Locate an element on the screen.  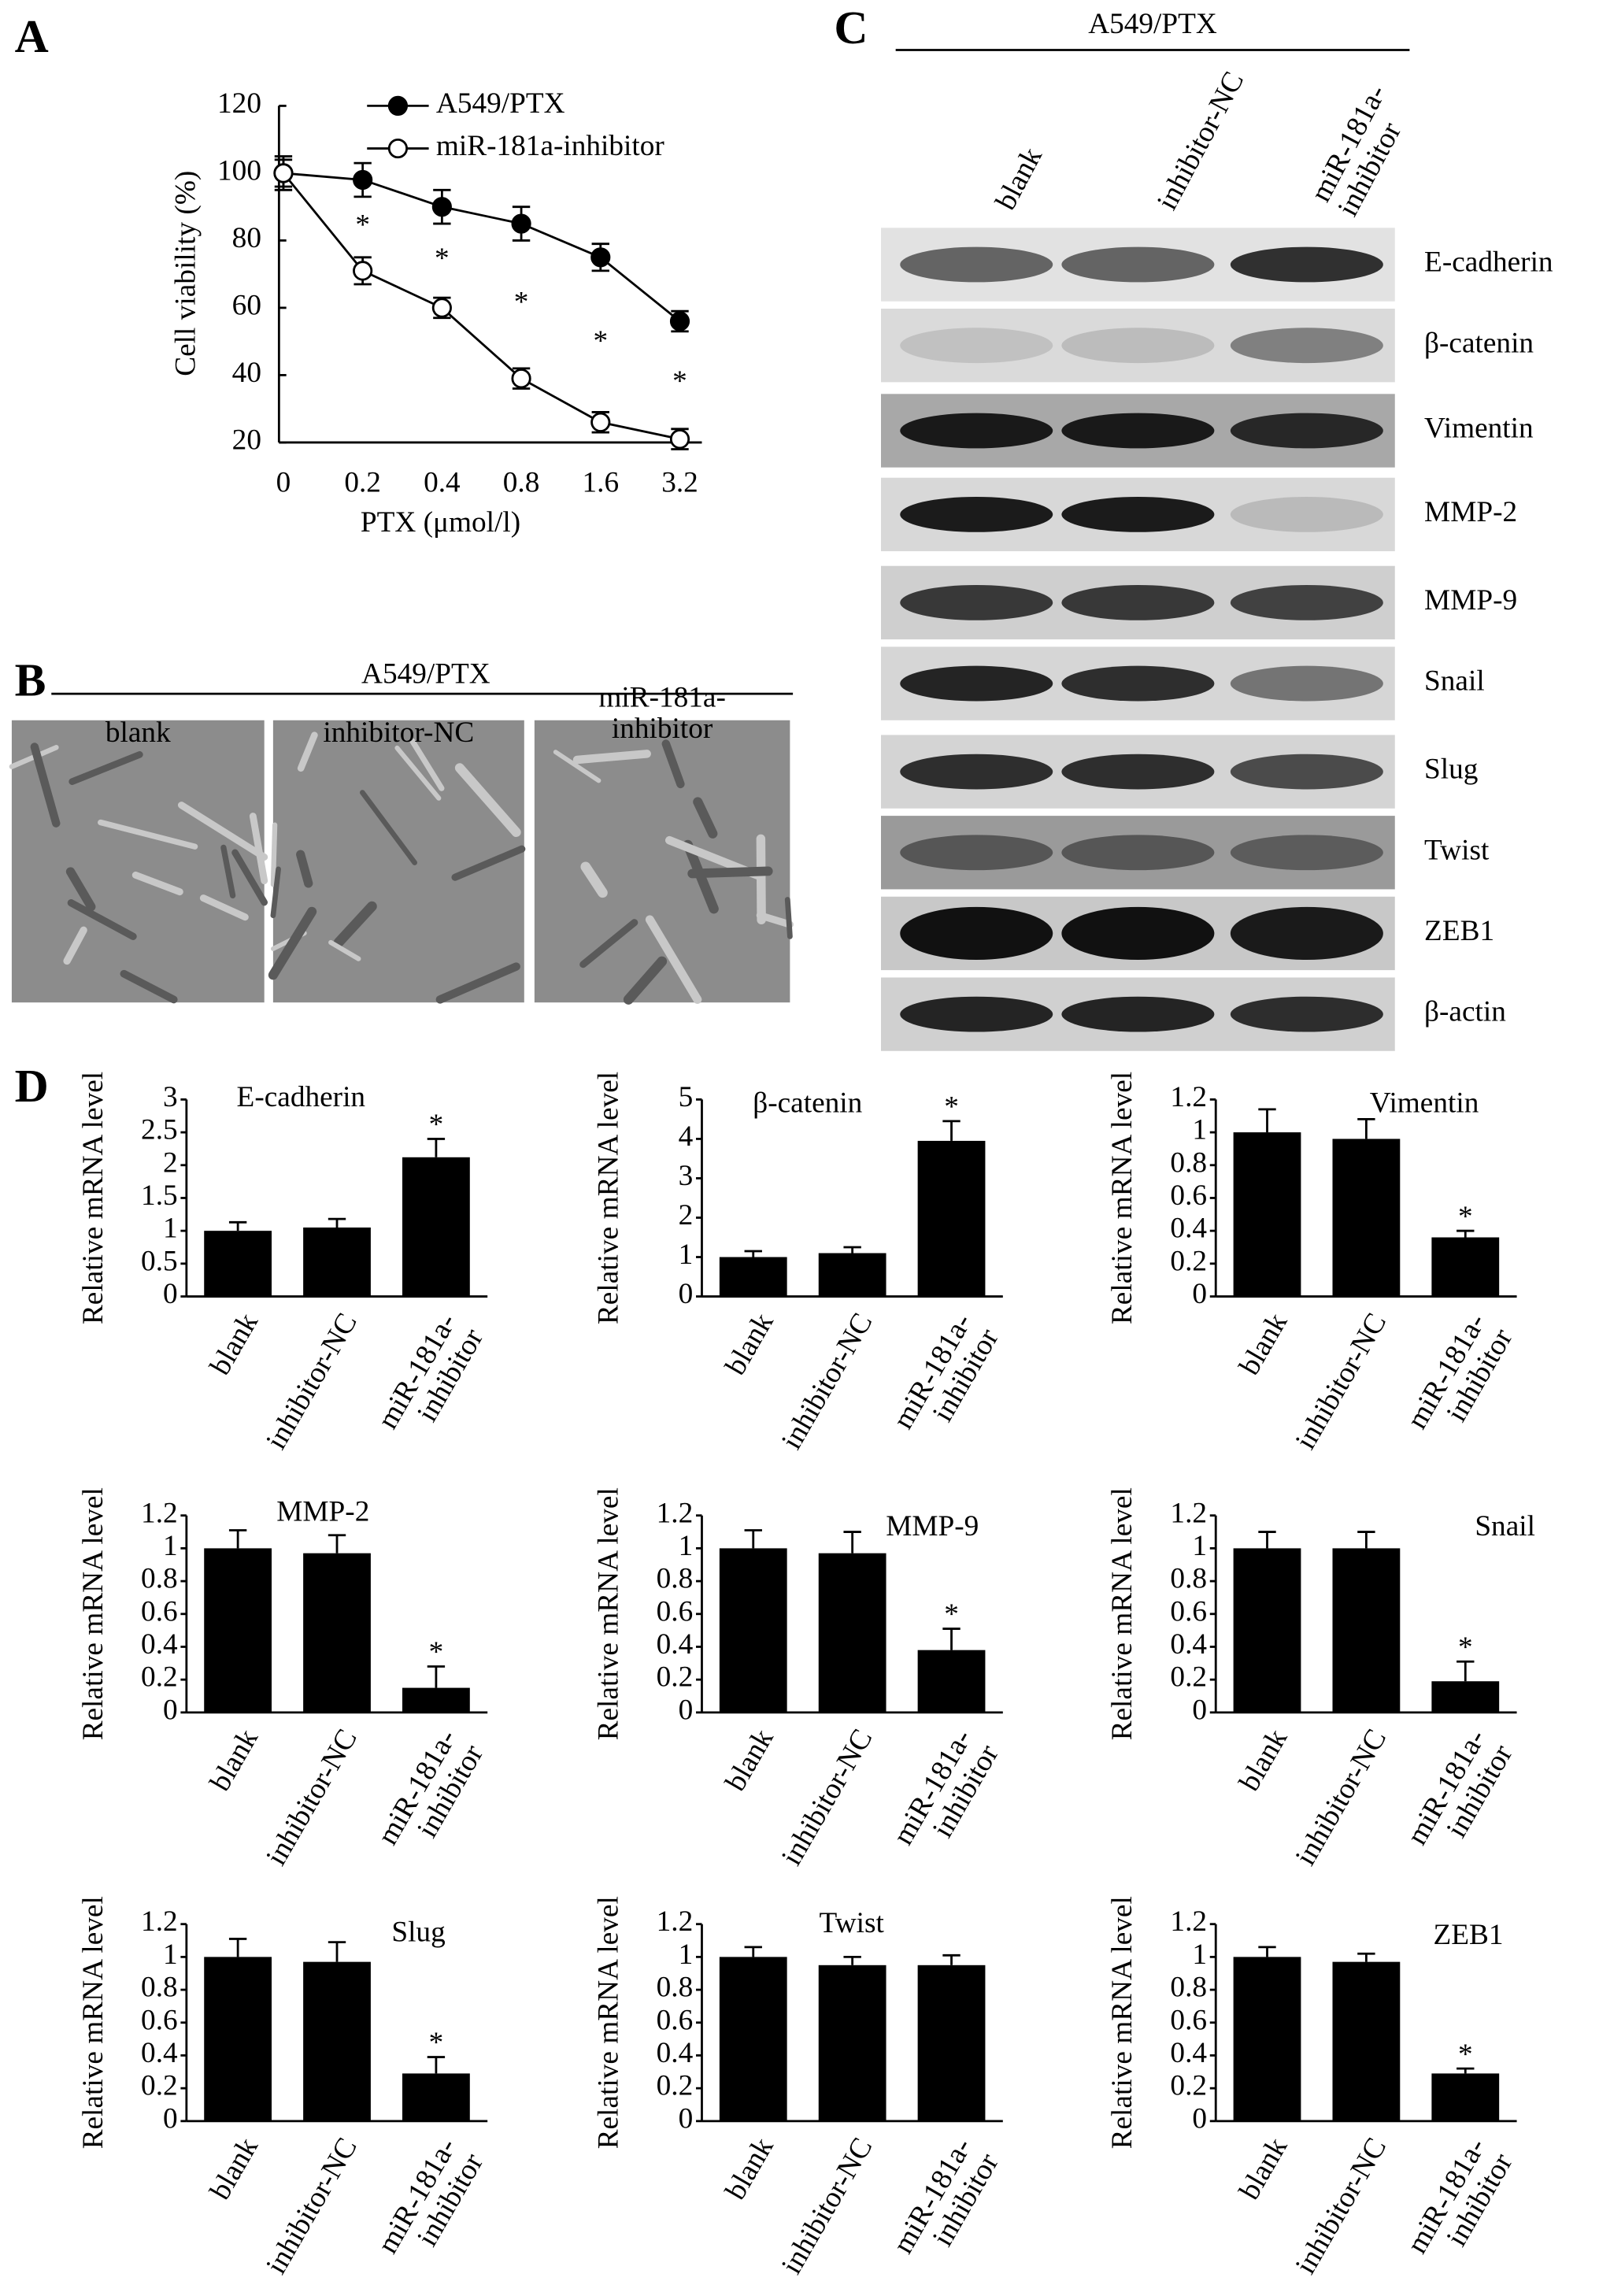
y-tick-label: 0.2 is located at coordinates (675, 2086).